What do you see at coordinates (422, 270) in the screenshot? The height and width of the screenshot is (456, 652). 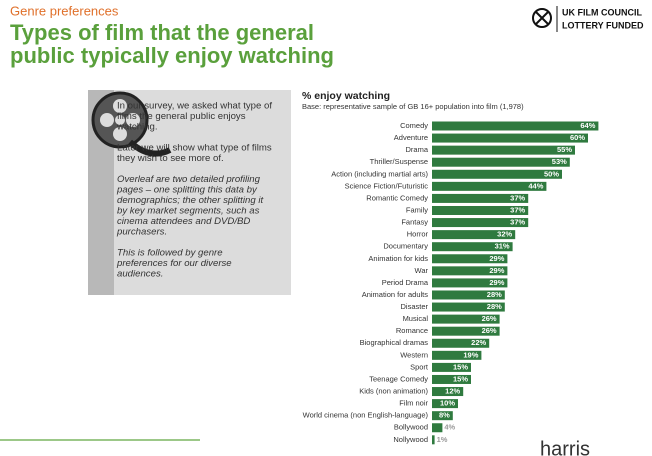 I see `category-label: War` at bounding box center [422, 270].